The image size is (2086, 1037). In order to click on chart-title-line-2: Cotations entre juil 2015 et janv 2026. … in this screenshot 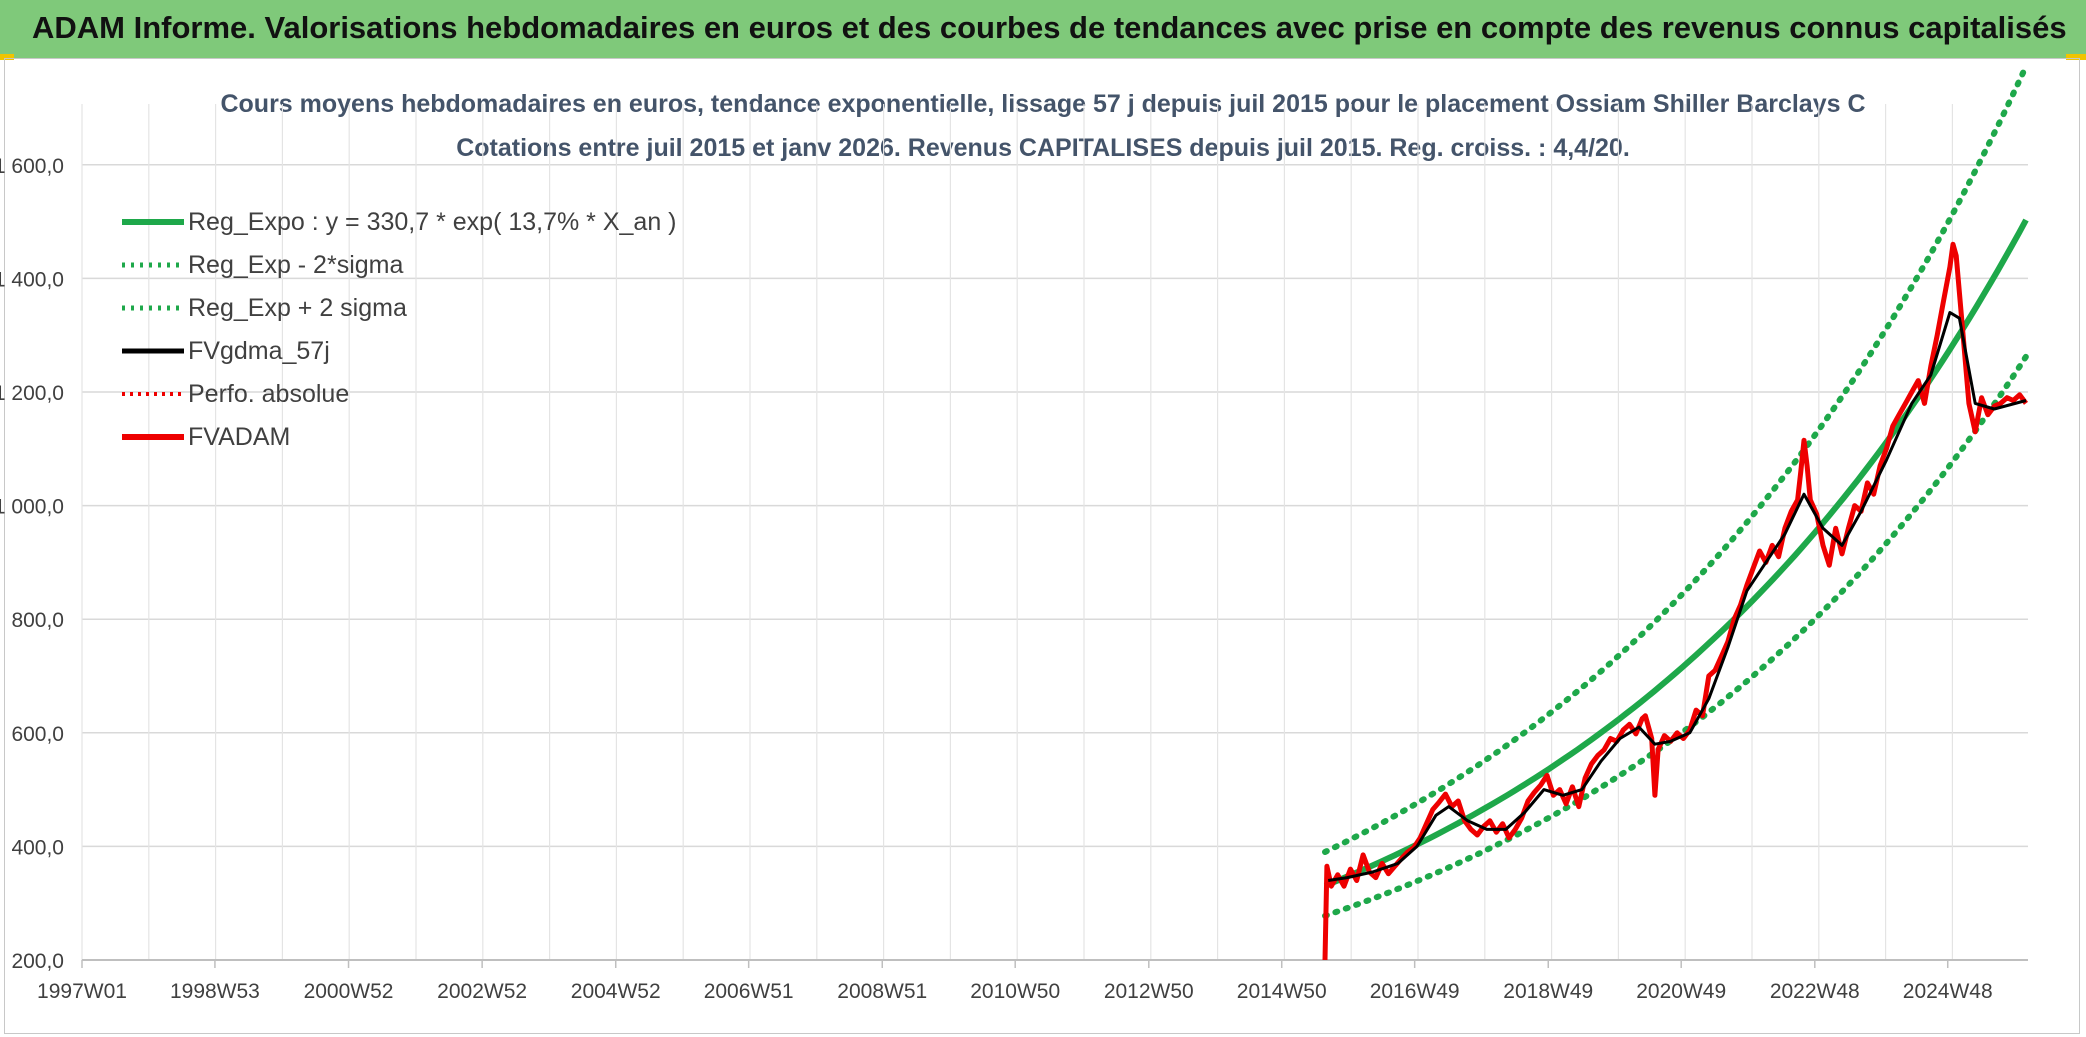, I will do `click(1043, 148)`.